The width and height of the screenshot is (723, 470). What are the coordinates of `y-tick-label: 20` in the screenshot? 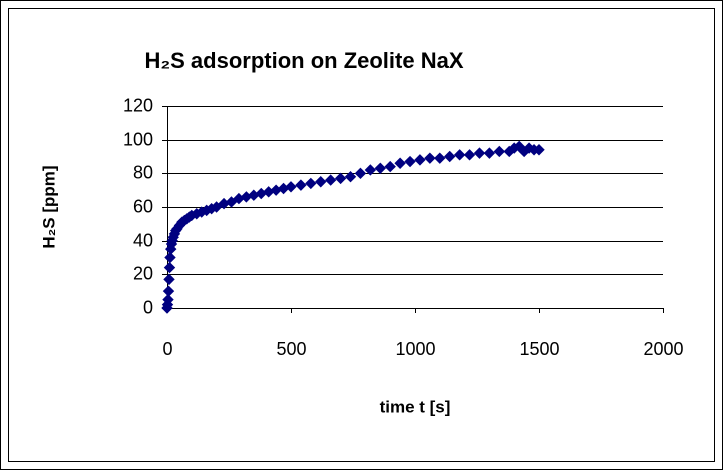 It's located at (143, 273).